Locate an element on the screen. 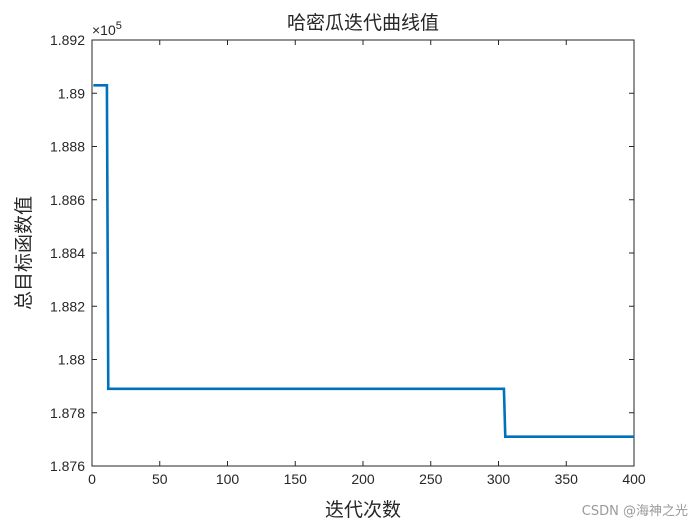 Image resolution: width=700 pixels, height=525 pixels. x-tick-label: 200 is located at coordinates (363, 479).